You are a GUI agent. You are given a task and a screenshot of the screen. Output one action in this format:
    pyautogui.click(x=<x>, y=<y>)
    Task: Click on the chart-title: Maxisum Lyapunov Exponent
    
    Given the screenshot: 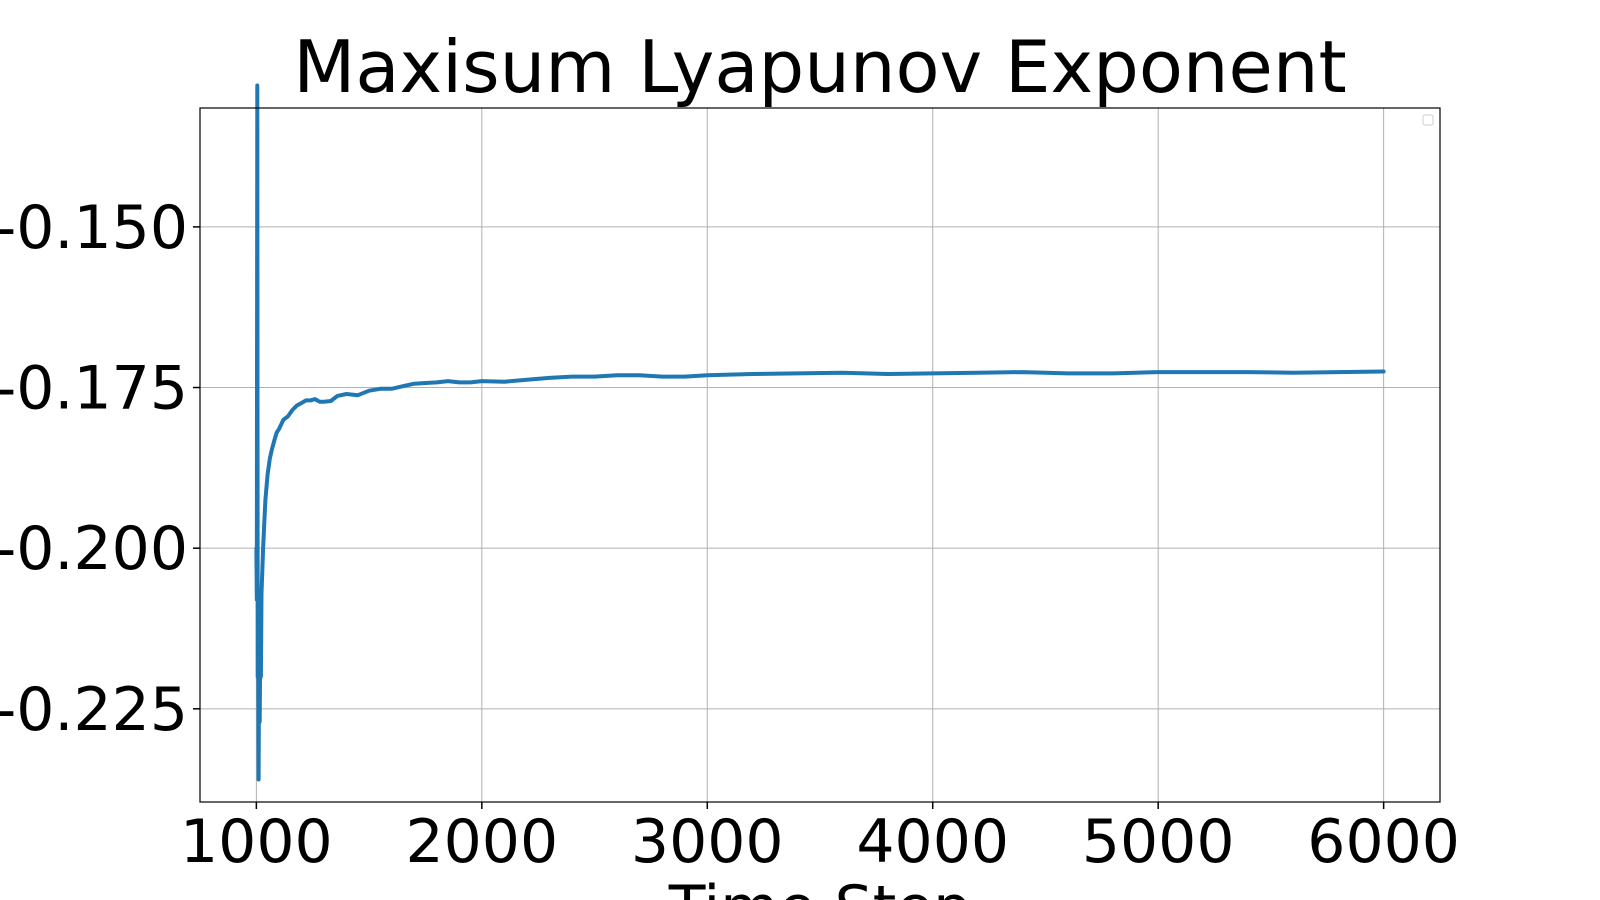 What is the action you would take?
    pyautogui.click(x=819, y=67)
    